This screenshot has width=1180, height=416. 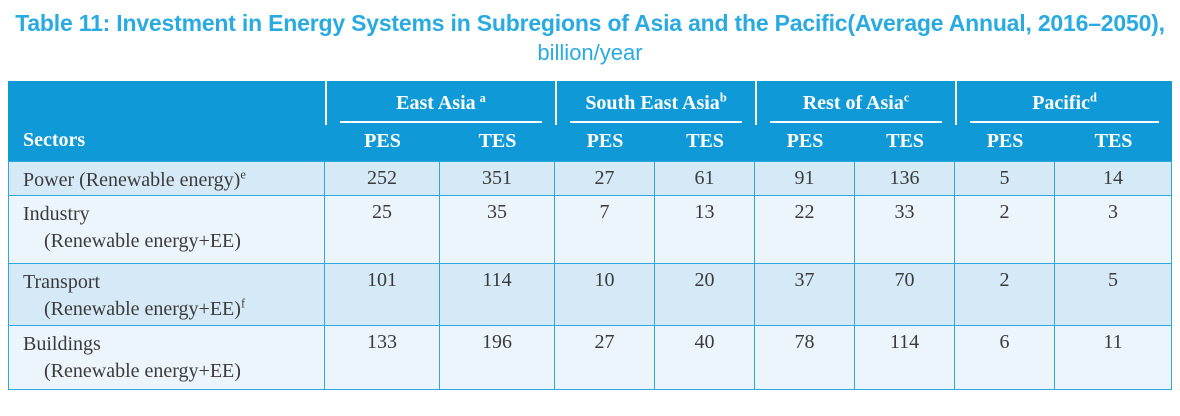 I want to click on table-cell: 10, so click(x=605, y=295).